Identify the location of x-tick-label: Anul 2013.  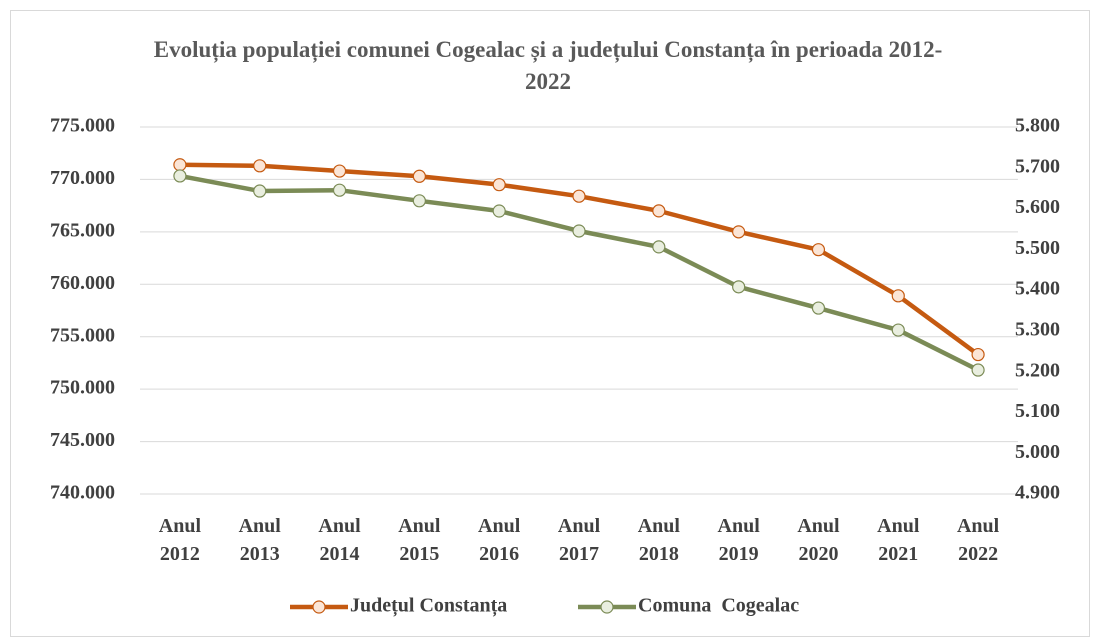
(259, 540).